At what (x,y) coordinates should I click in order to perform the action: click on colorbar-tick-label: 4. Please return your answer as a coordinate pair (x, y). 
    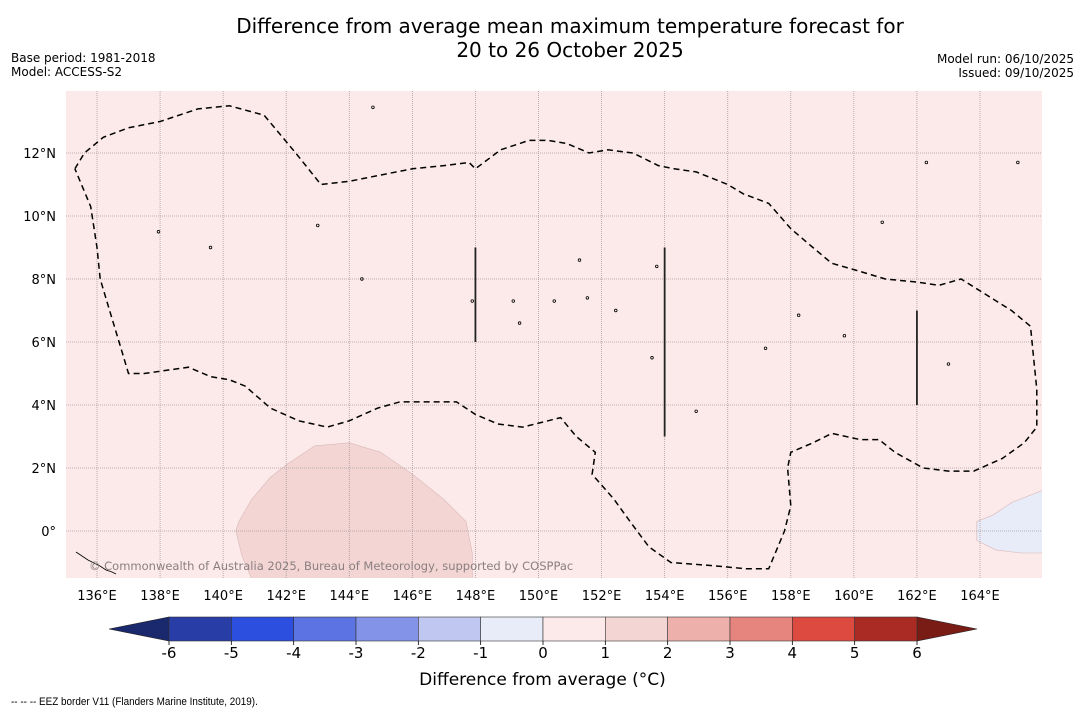
    Looking at the image, I should click on (793, 653).